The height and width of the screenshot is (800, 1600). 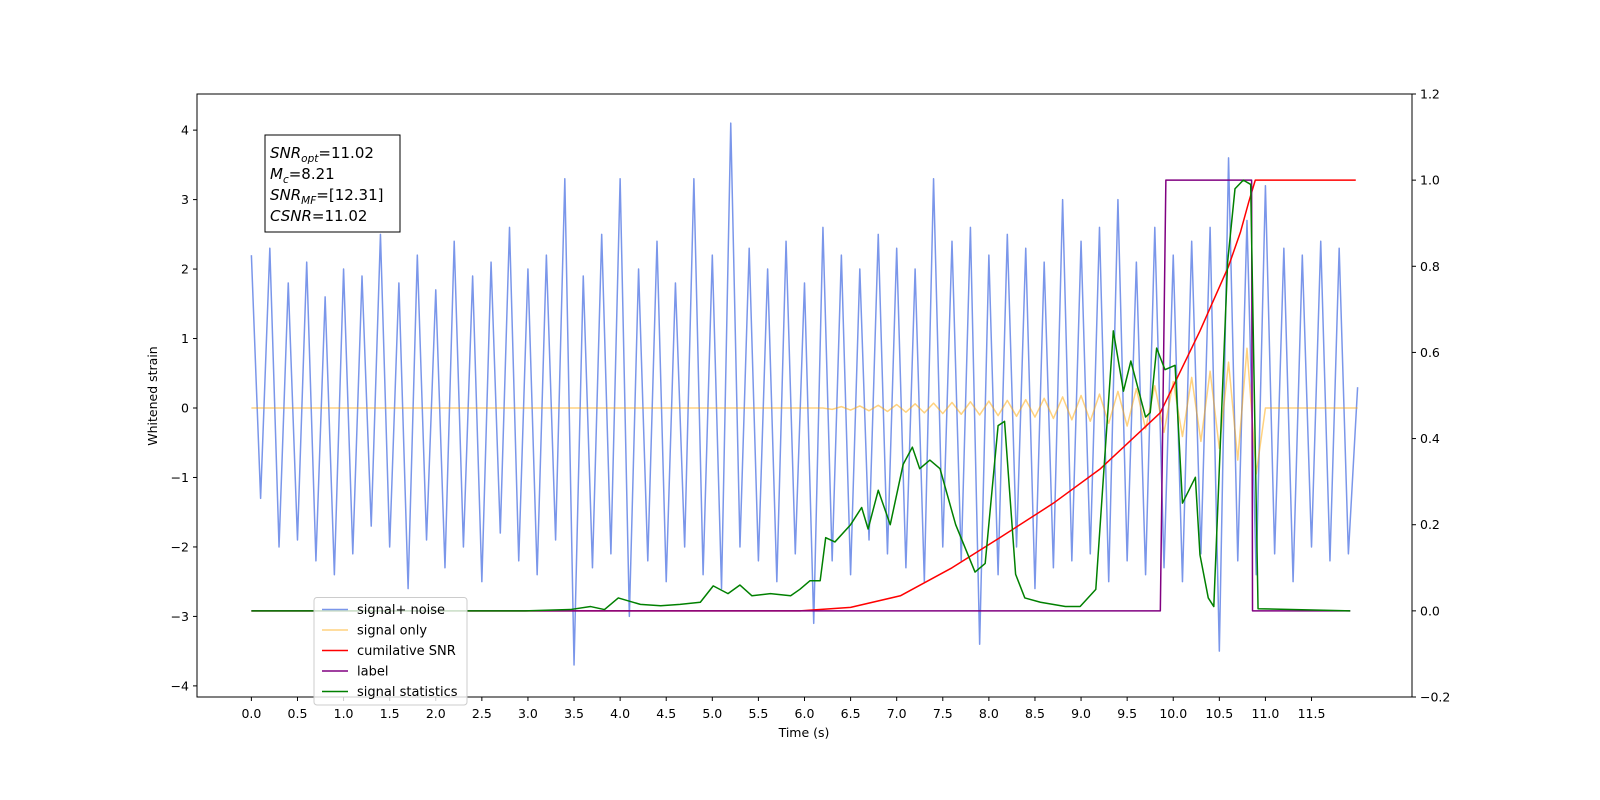 I want to click on annotation-line: Mc=8.21, so click(x=302, y=175).